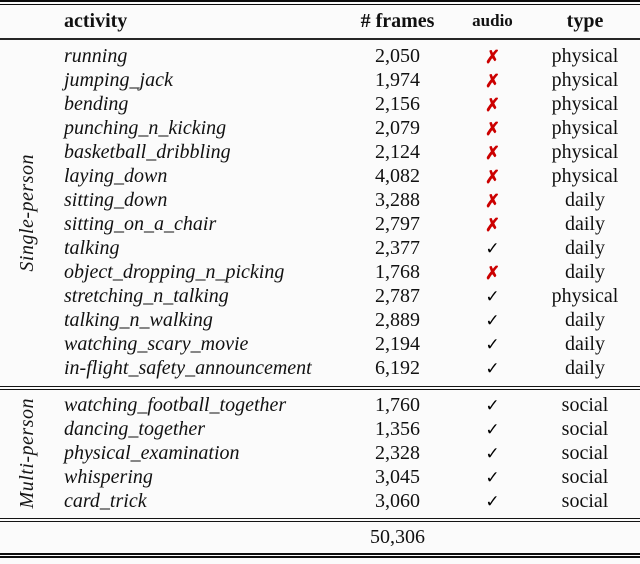 This screenshot has height=564, width=640. I want to click on activity-cell: laying_down, so click(116, 176).